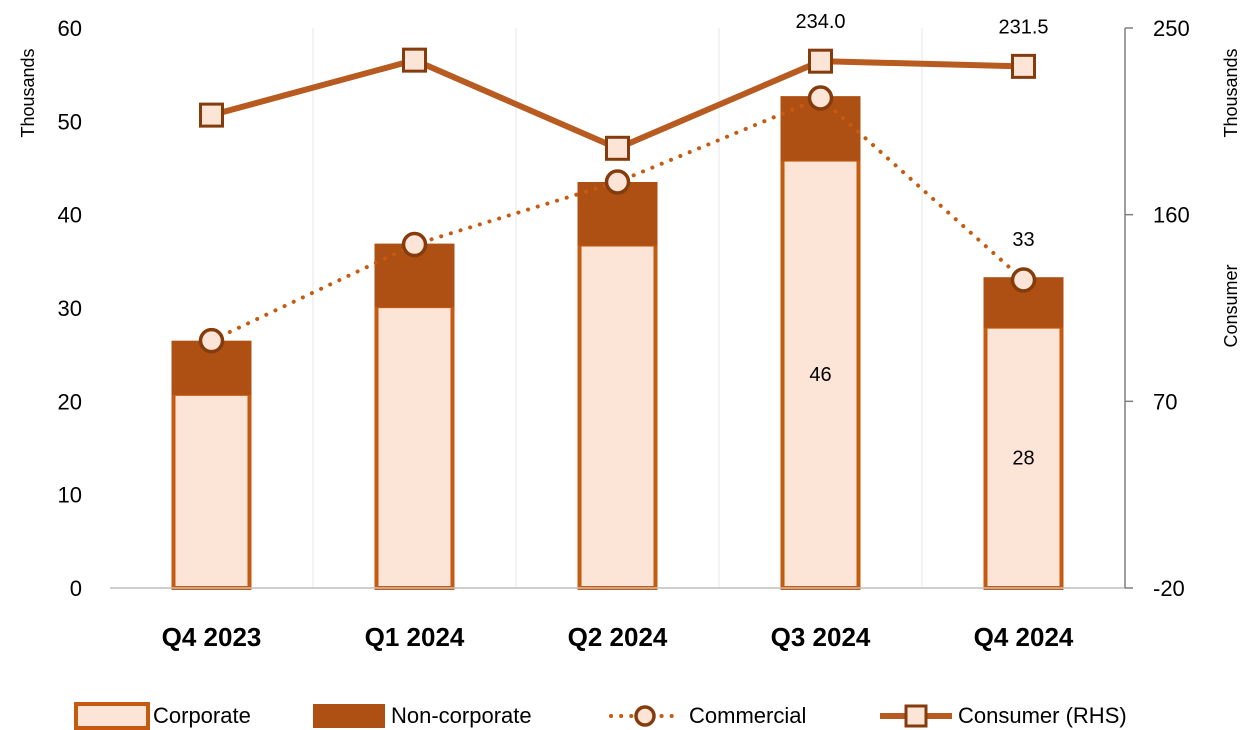 The height and width of the screenshot is (730, 1245). What do you see at coordinates (112, 716) in the screenshot?
I see `legend-swatch-corporate` at bounding box center [112, 716].